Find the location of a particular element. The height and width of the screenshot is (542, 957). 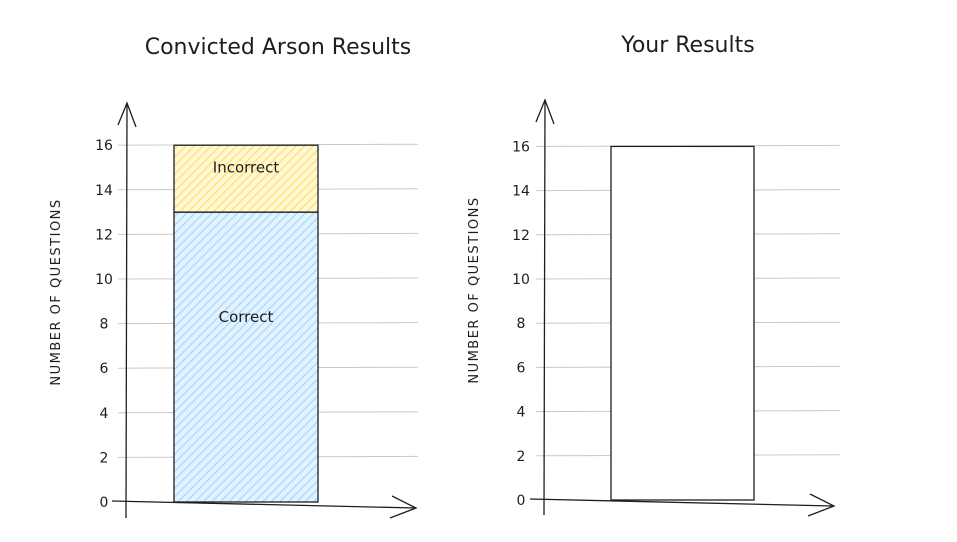

chart-title: Convicted Arson Results is located at coordinates (278, 47).